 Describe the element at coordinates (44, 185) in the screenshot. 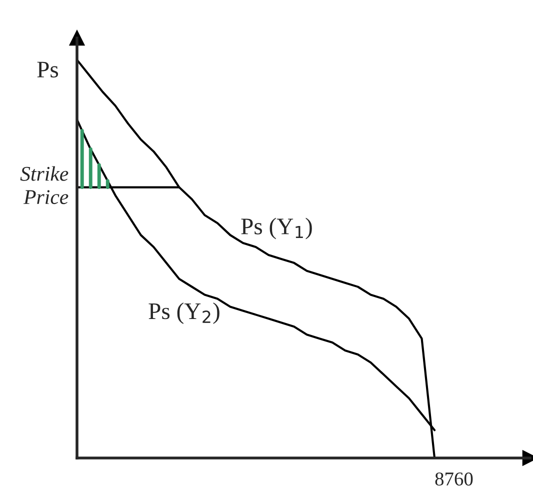

I see `series-label: Strike Price` at that location.